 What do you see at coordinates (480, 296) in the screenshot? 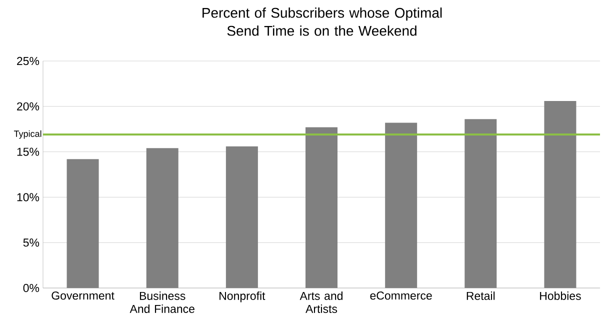
I see `x-tick-label: Retail` at bounding box center [480, 296].